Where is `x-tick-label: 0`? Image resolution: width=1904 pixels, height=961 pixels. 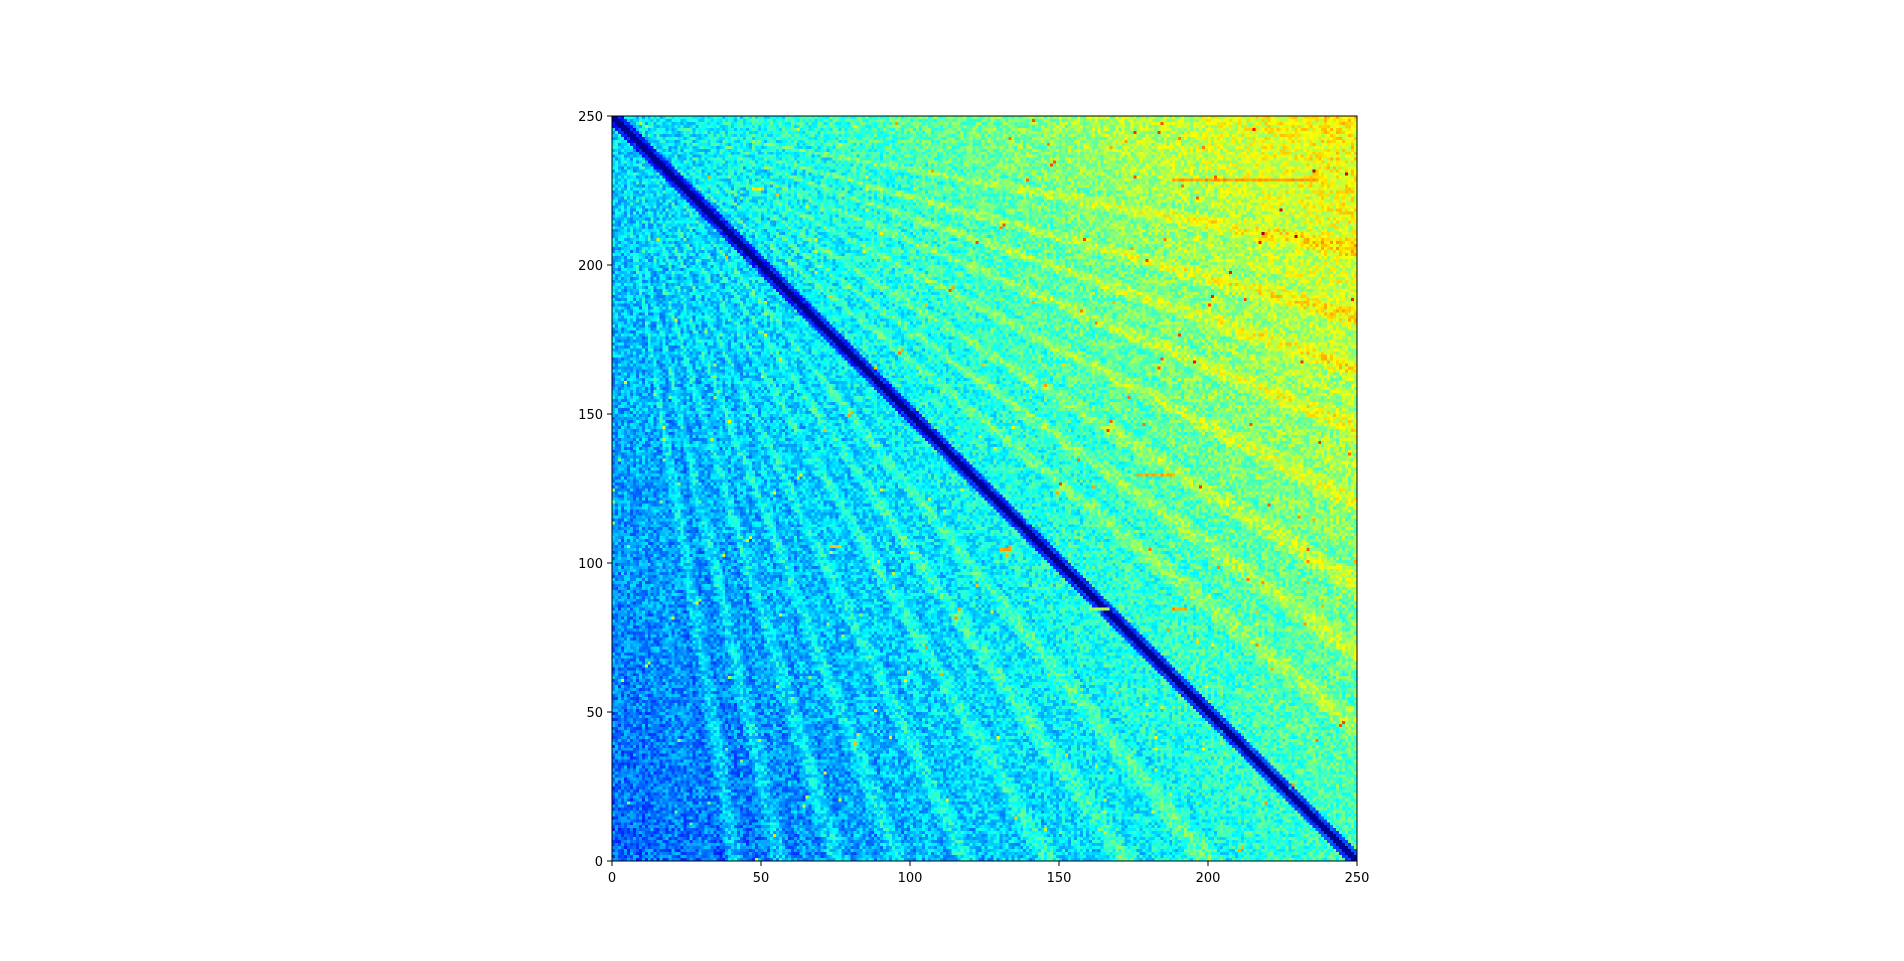 x-tick-label: 0 is located at coordinates (612, 878).